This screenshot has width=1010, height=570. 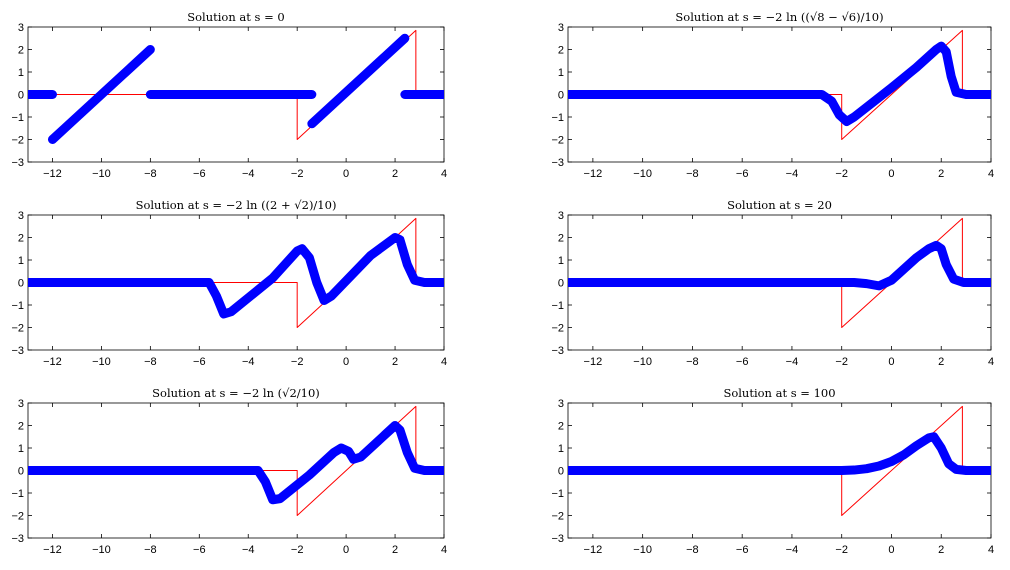 What do you see at coordinates (236, 205) in the screenshot?
I see `plot-title: Solution at s = −2 ln ((2 + √2)/10)` at bounding box center [236, 205].